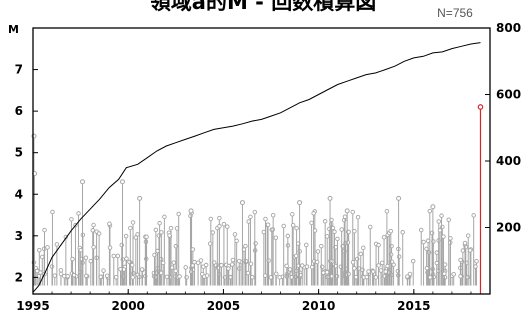 The height and width of the screenshot is (335, 527). What do you see at coordinates (508, 95) in the screenshot?
I see `y-right-tick-label: 600` at bounding box center [508, 95].